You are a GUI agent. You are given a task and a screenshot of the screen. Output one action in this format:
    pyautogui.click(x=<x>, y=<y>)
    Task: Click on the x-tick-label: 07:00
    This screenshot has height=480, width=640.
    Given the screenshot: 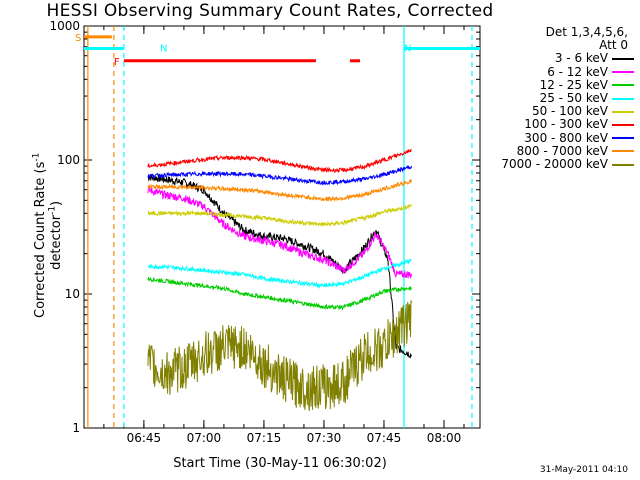 What is the action you would take?
    pyautogui.click(x=204, y=438)
    